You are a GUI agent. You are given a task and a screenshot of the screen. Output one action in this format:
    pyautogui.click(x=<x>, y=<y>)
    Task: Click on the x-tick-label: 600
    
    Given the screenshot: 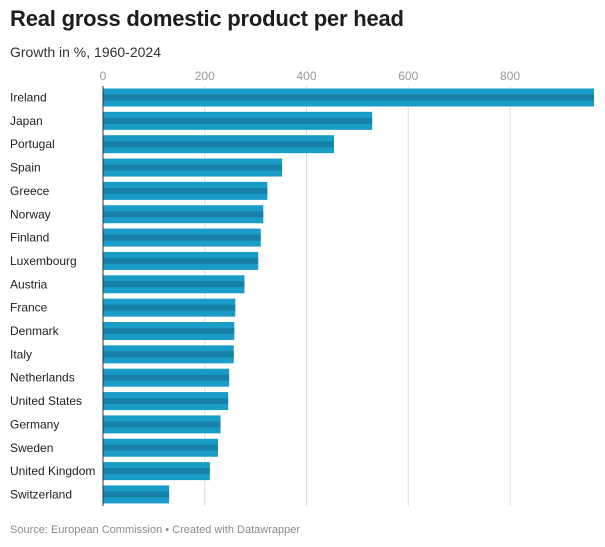 What is the action you would take?
    pyautogui.click(x=408, y=76)
    